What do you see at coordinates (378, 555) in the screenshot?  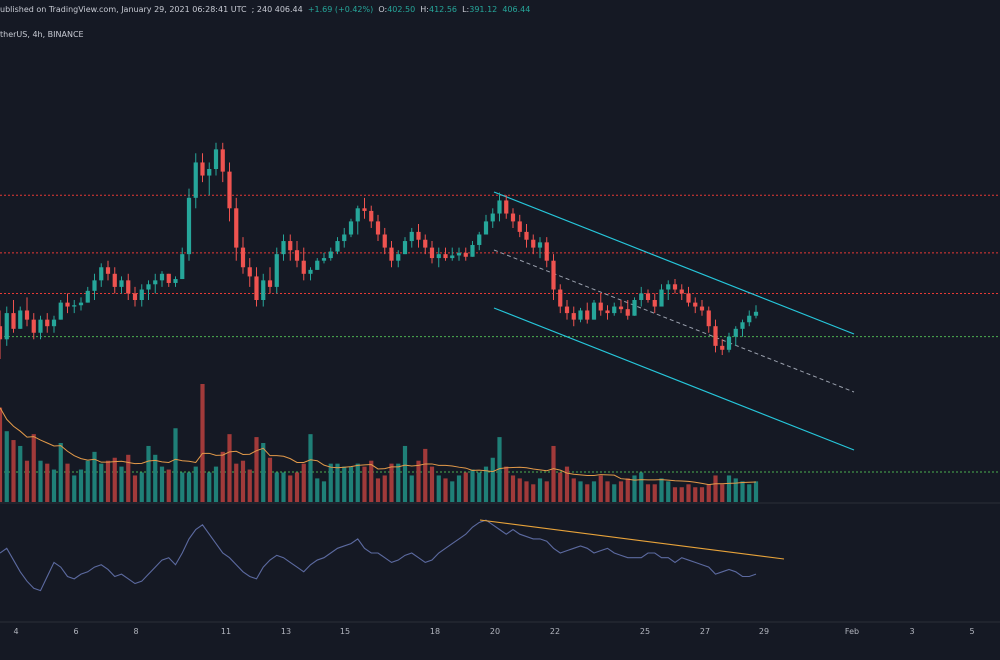 I see `oscillator-line` at bounding box center [378, 555].